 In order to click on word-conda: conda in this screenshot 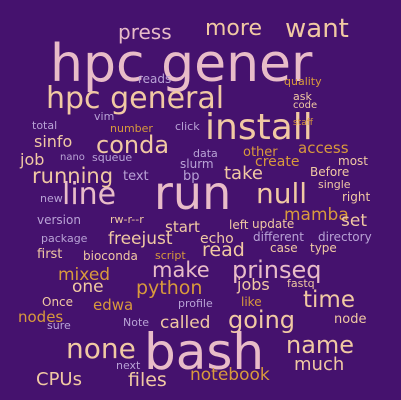, I will do `click(133, 145)`.